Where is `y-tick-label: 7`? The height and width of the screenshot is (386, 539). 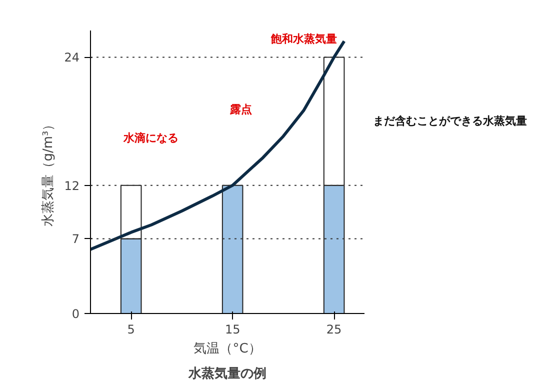
y-tick-label: 7 is located at coordinates (76, 239).